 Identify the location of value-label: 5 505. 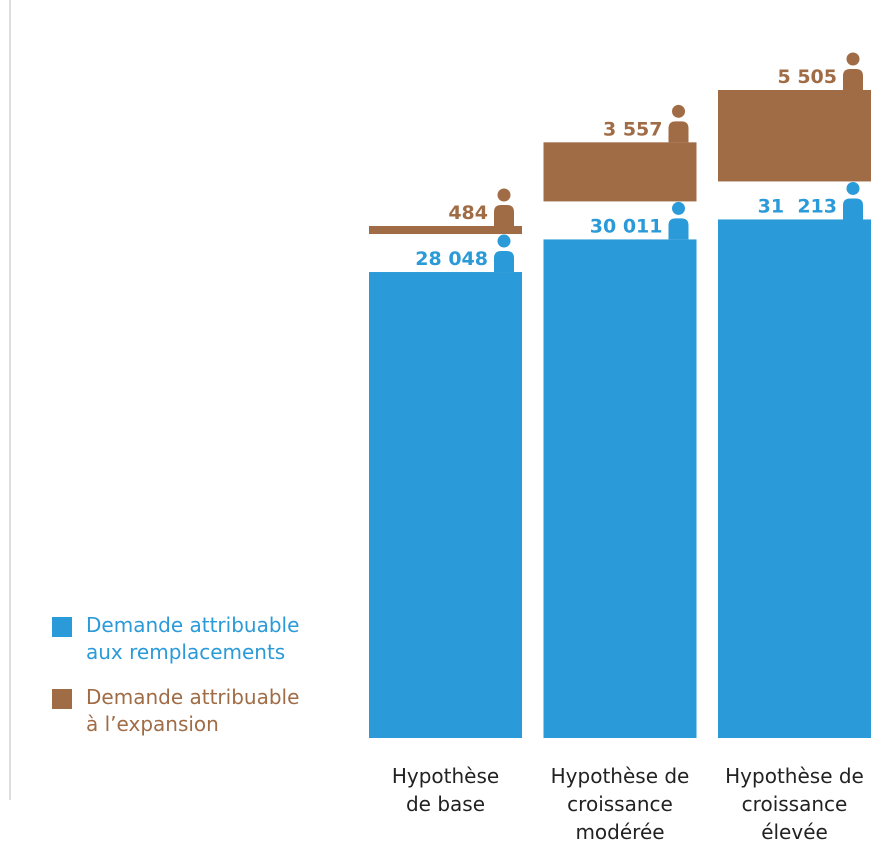
(808, 77).